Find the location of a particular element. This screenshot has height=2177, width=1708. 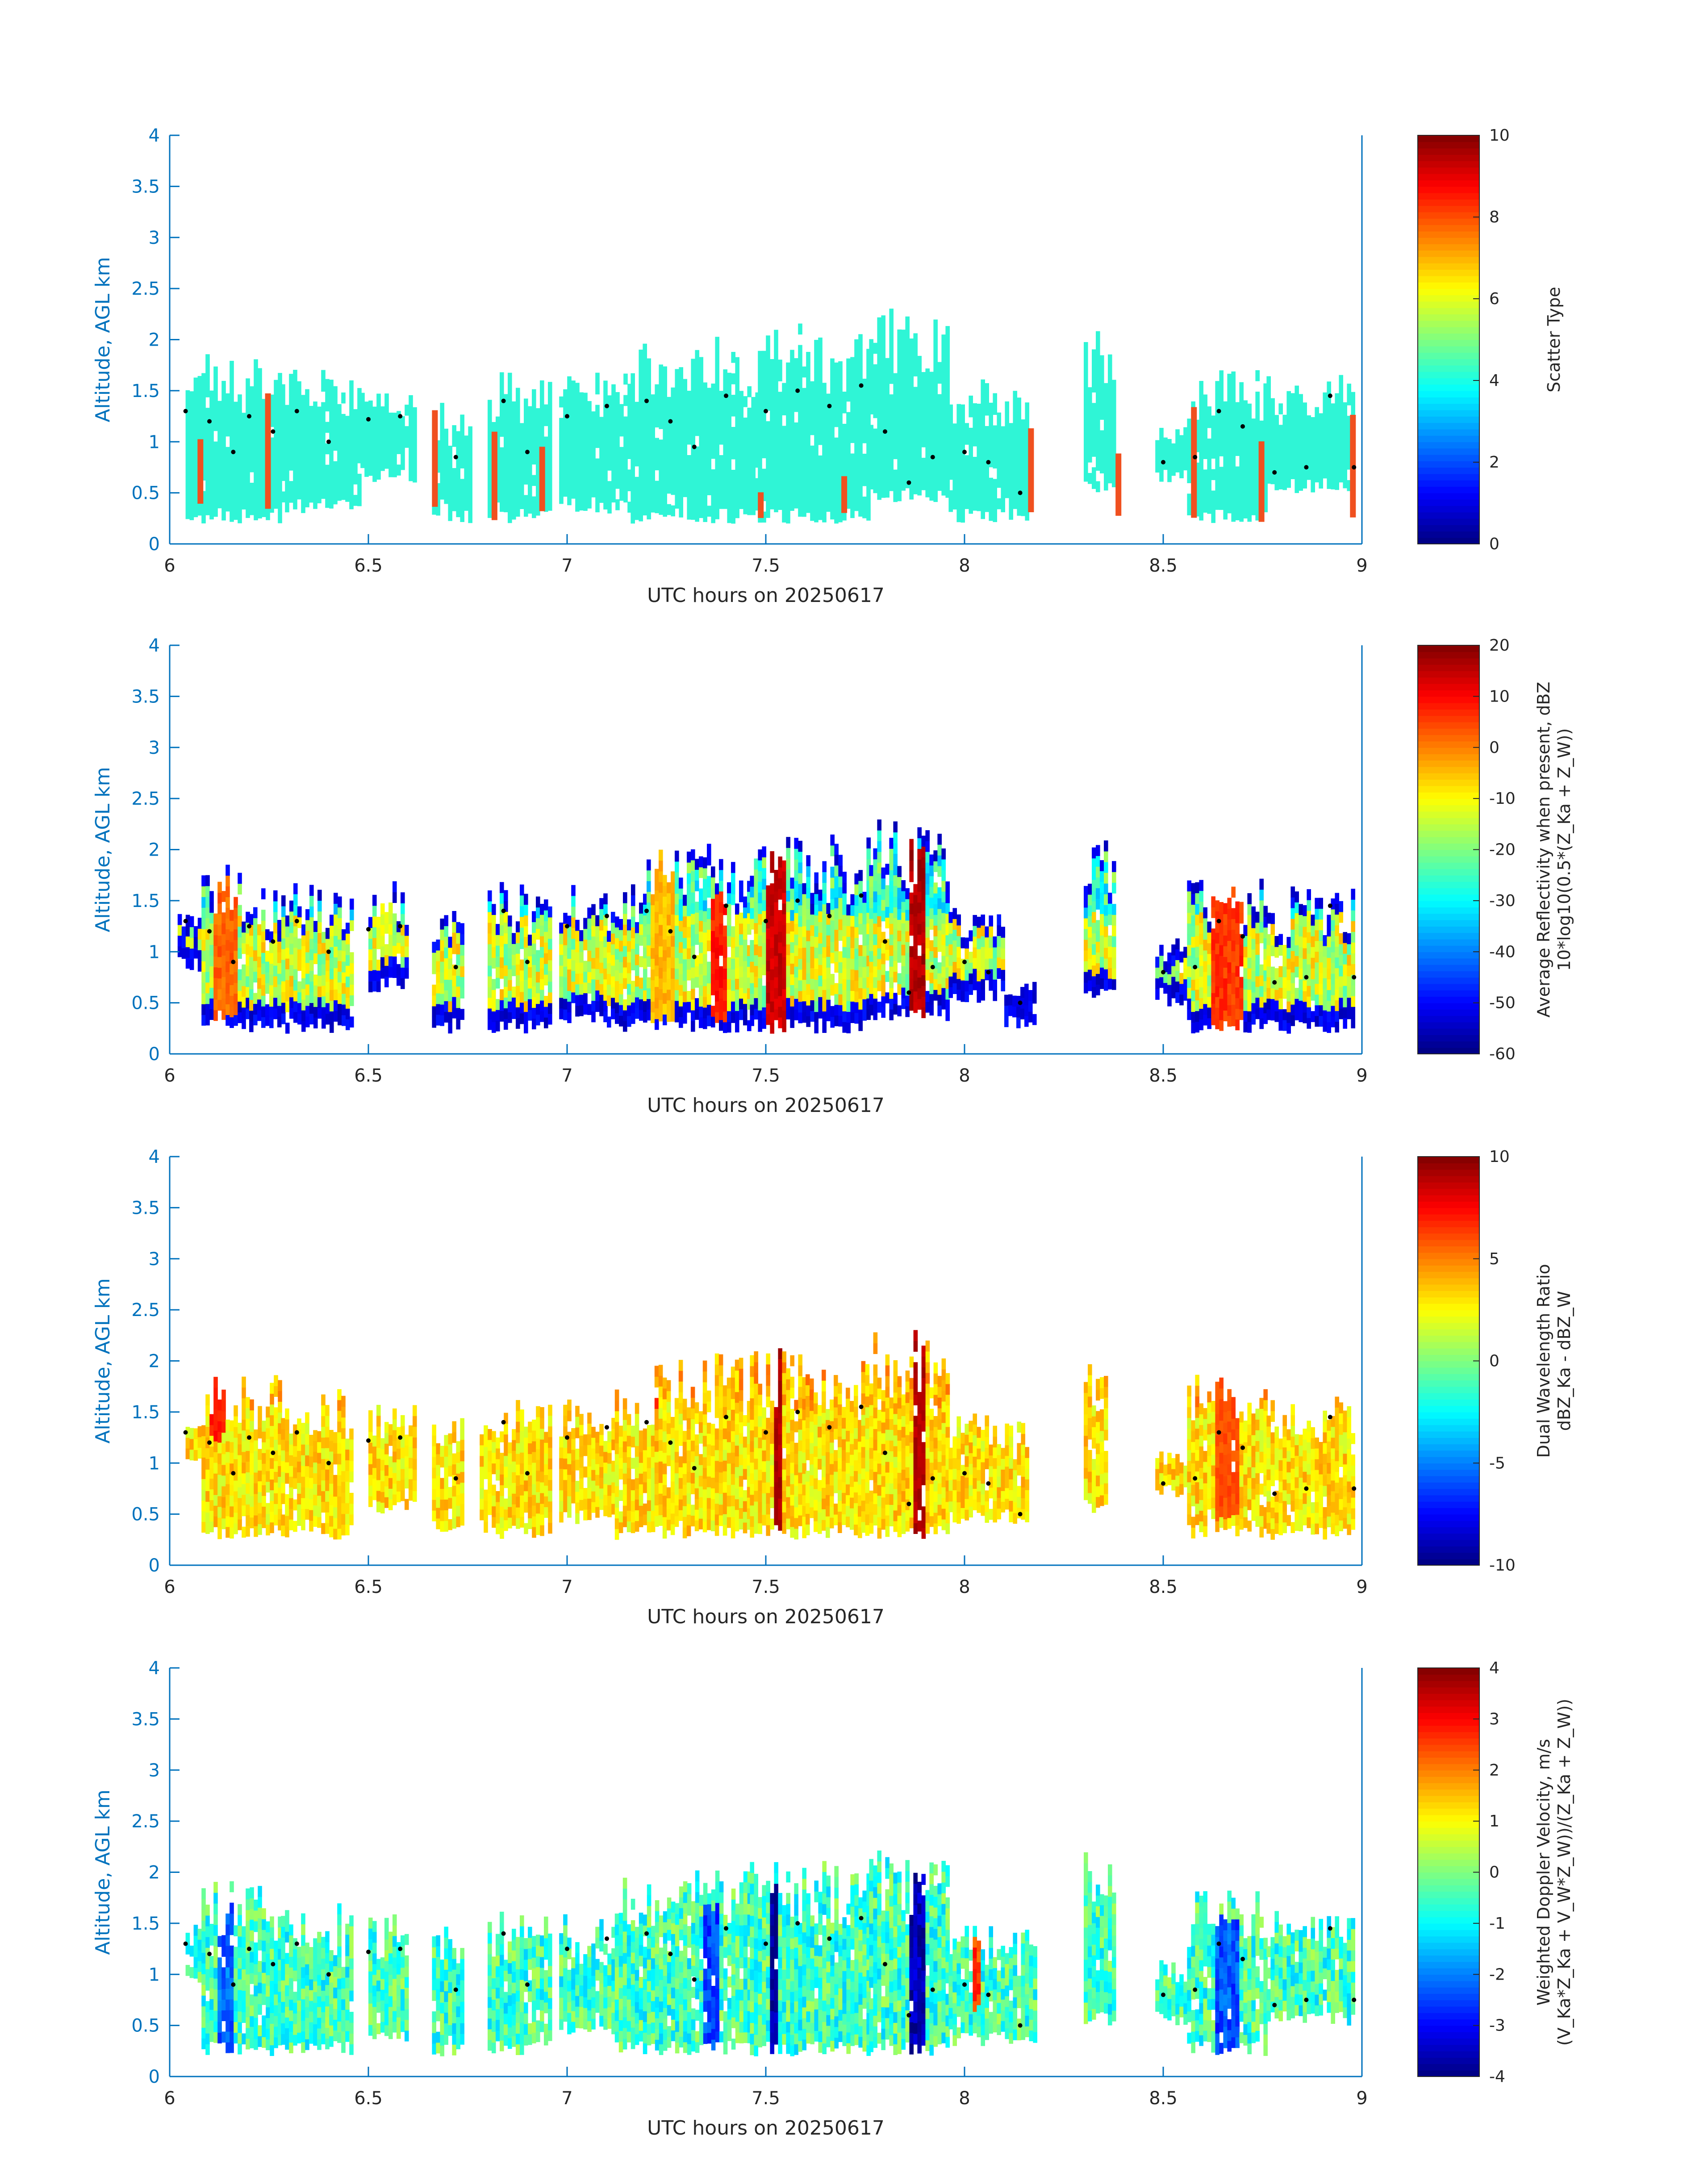

y-tick-label: 2.5 is located at coordinates (145, 289).